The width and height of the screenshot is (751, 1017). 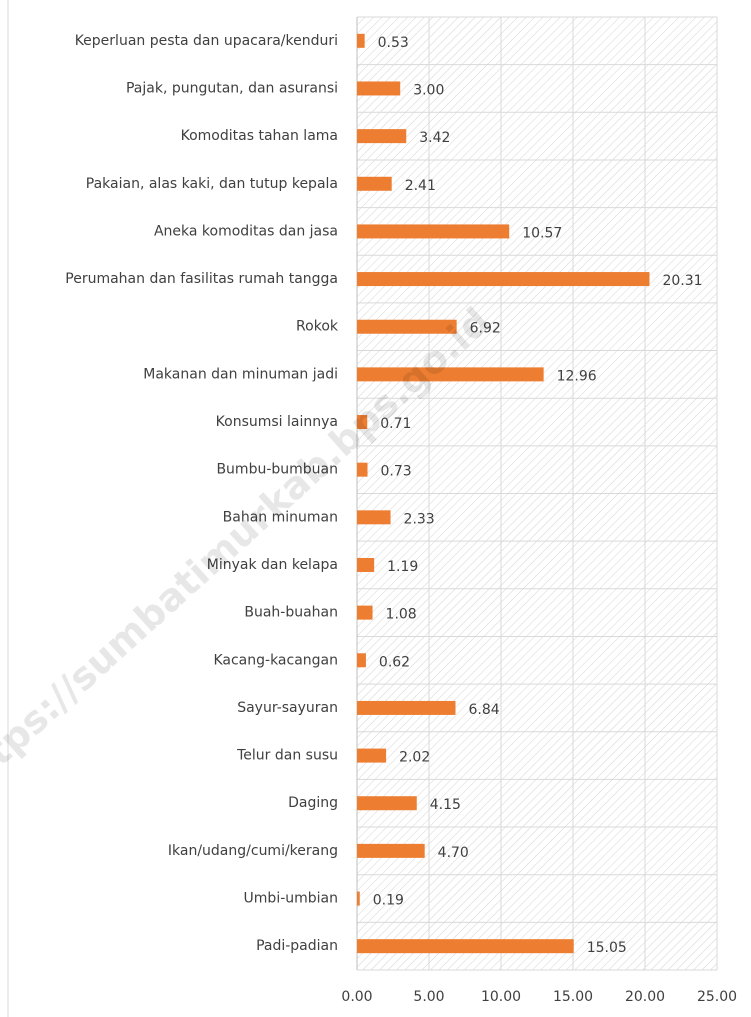 I want to click on value-label: 3.00, so click(x=428, y=90).